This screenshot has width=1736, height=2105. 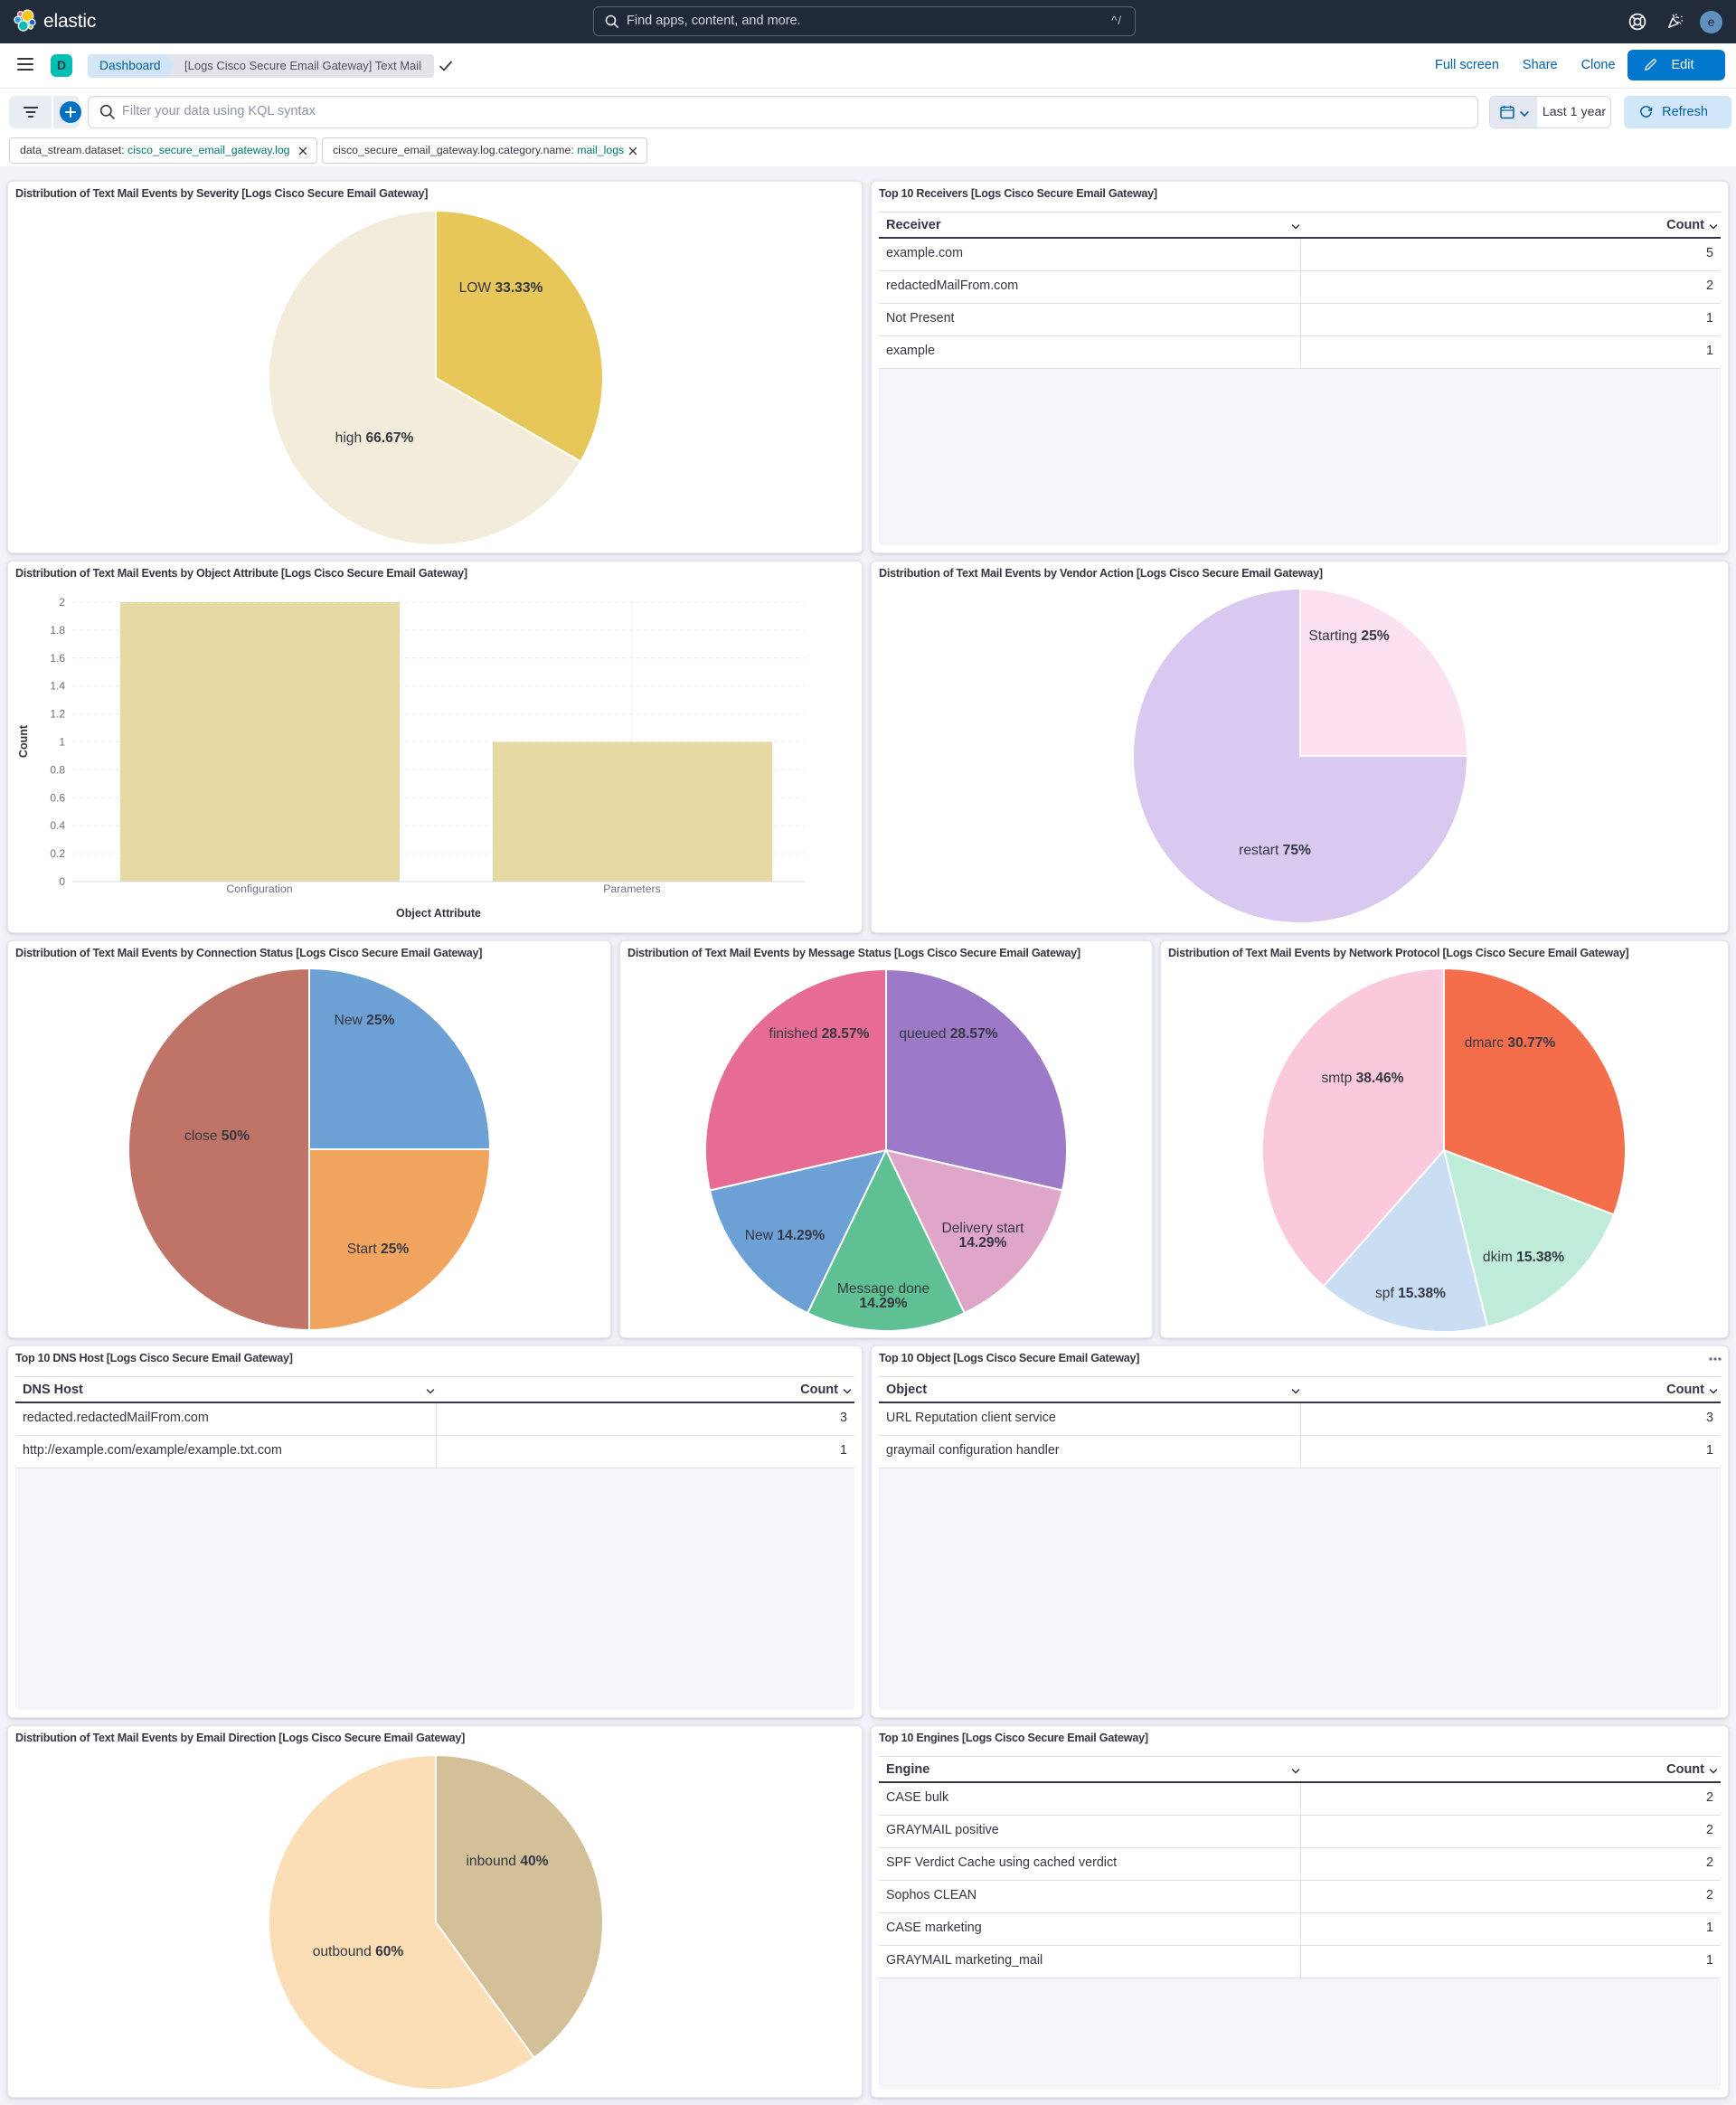 I want to click on svg-text: 0.6, so click(x=58, y=797).